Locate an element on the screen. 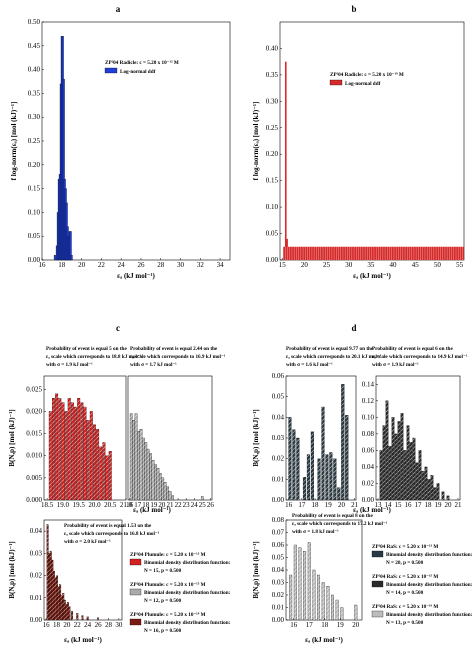 This screenshot has height=670, width=474. panel-d-tl-xtick-label: 19 is located at coordinates (329, 505).